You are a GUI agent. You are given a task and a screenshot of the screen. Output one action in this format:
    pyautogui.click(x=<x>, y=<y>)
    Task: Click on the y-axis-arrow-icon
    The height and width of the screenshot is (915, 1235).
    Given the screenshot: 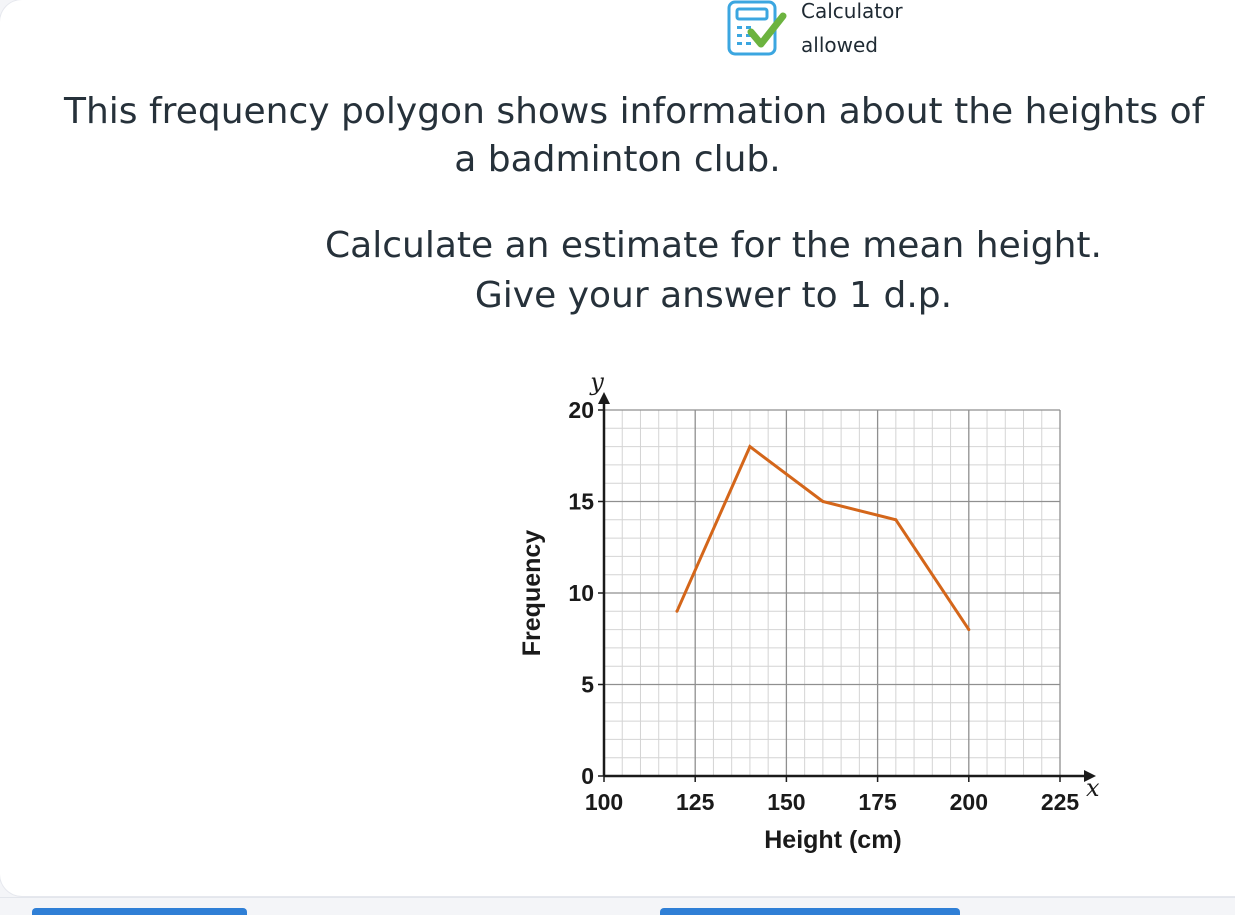 What is the action you would take?
    pyautogui.click(x=604, y=398)
    